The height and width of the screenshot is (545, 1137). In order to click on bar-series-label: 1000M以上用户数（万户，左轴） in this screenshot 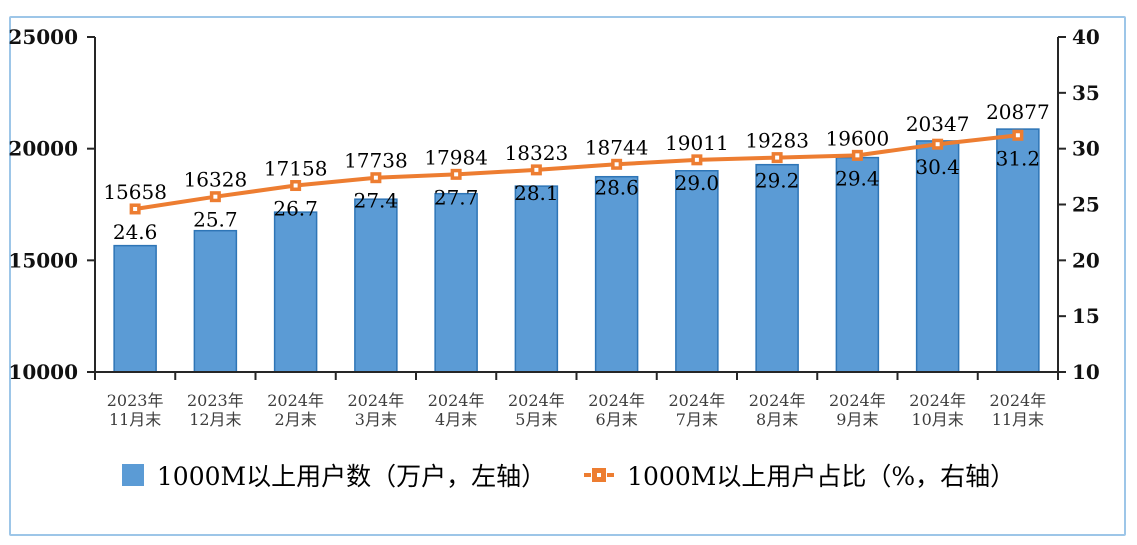, I will do `click(351, 476)`.